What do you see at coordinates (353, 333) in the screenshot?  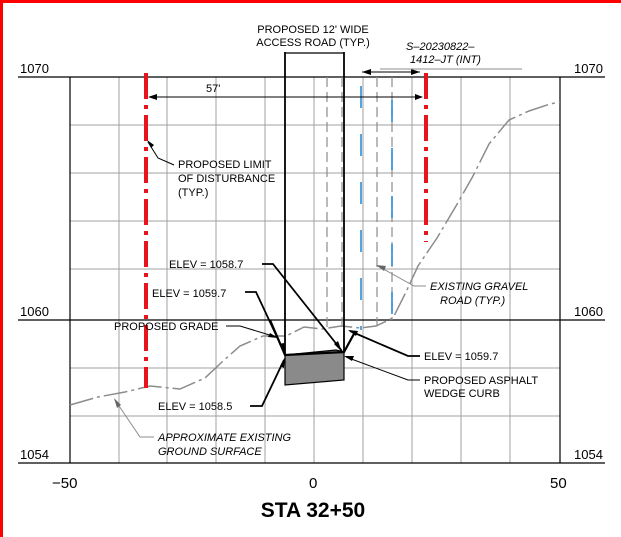 I see `elev-1059-7-right-arrow` at bounding box center [353, 333].